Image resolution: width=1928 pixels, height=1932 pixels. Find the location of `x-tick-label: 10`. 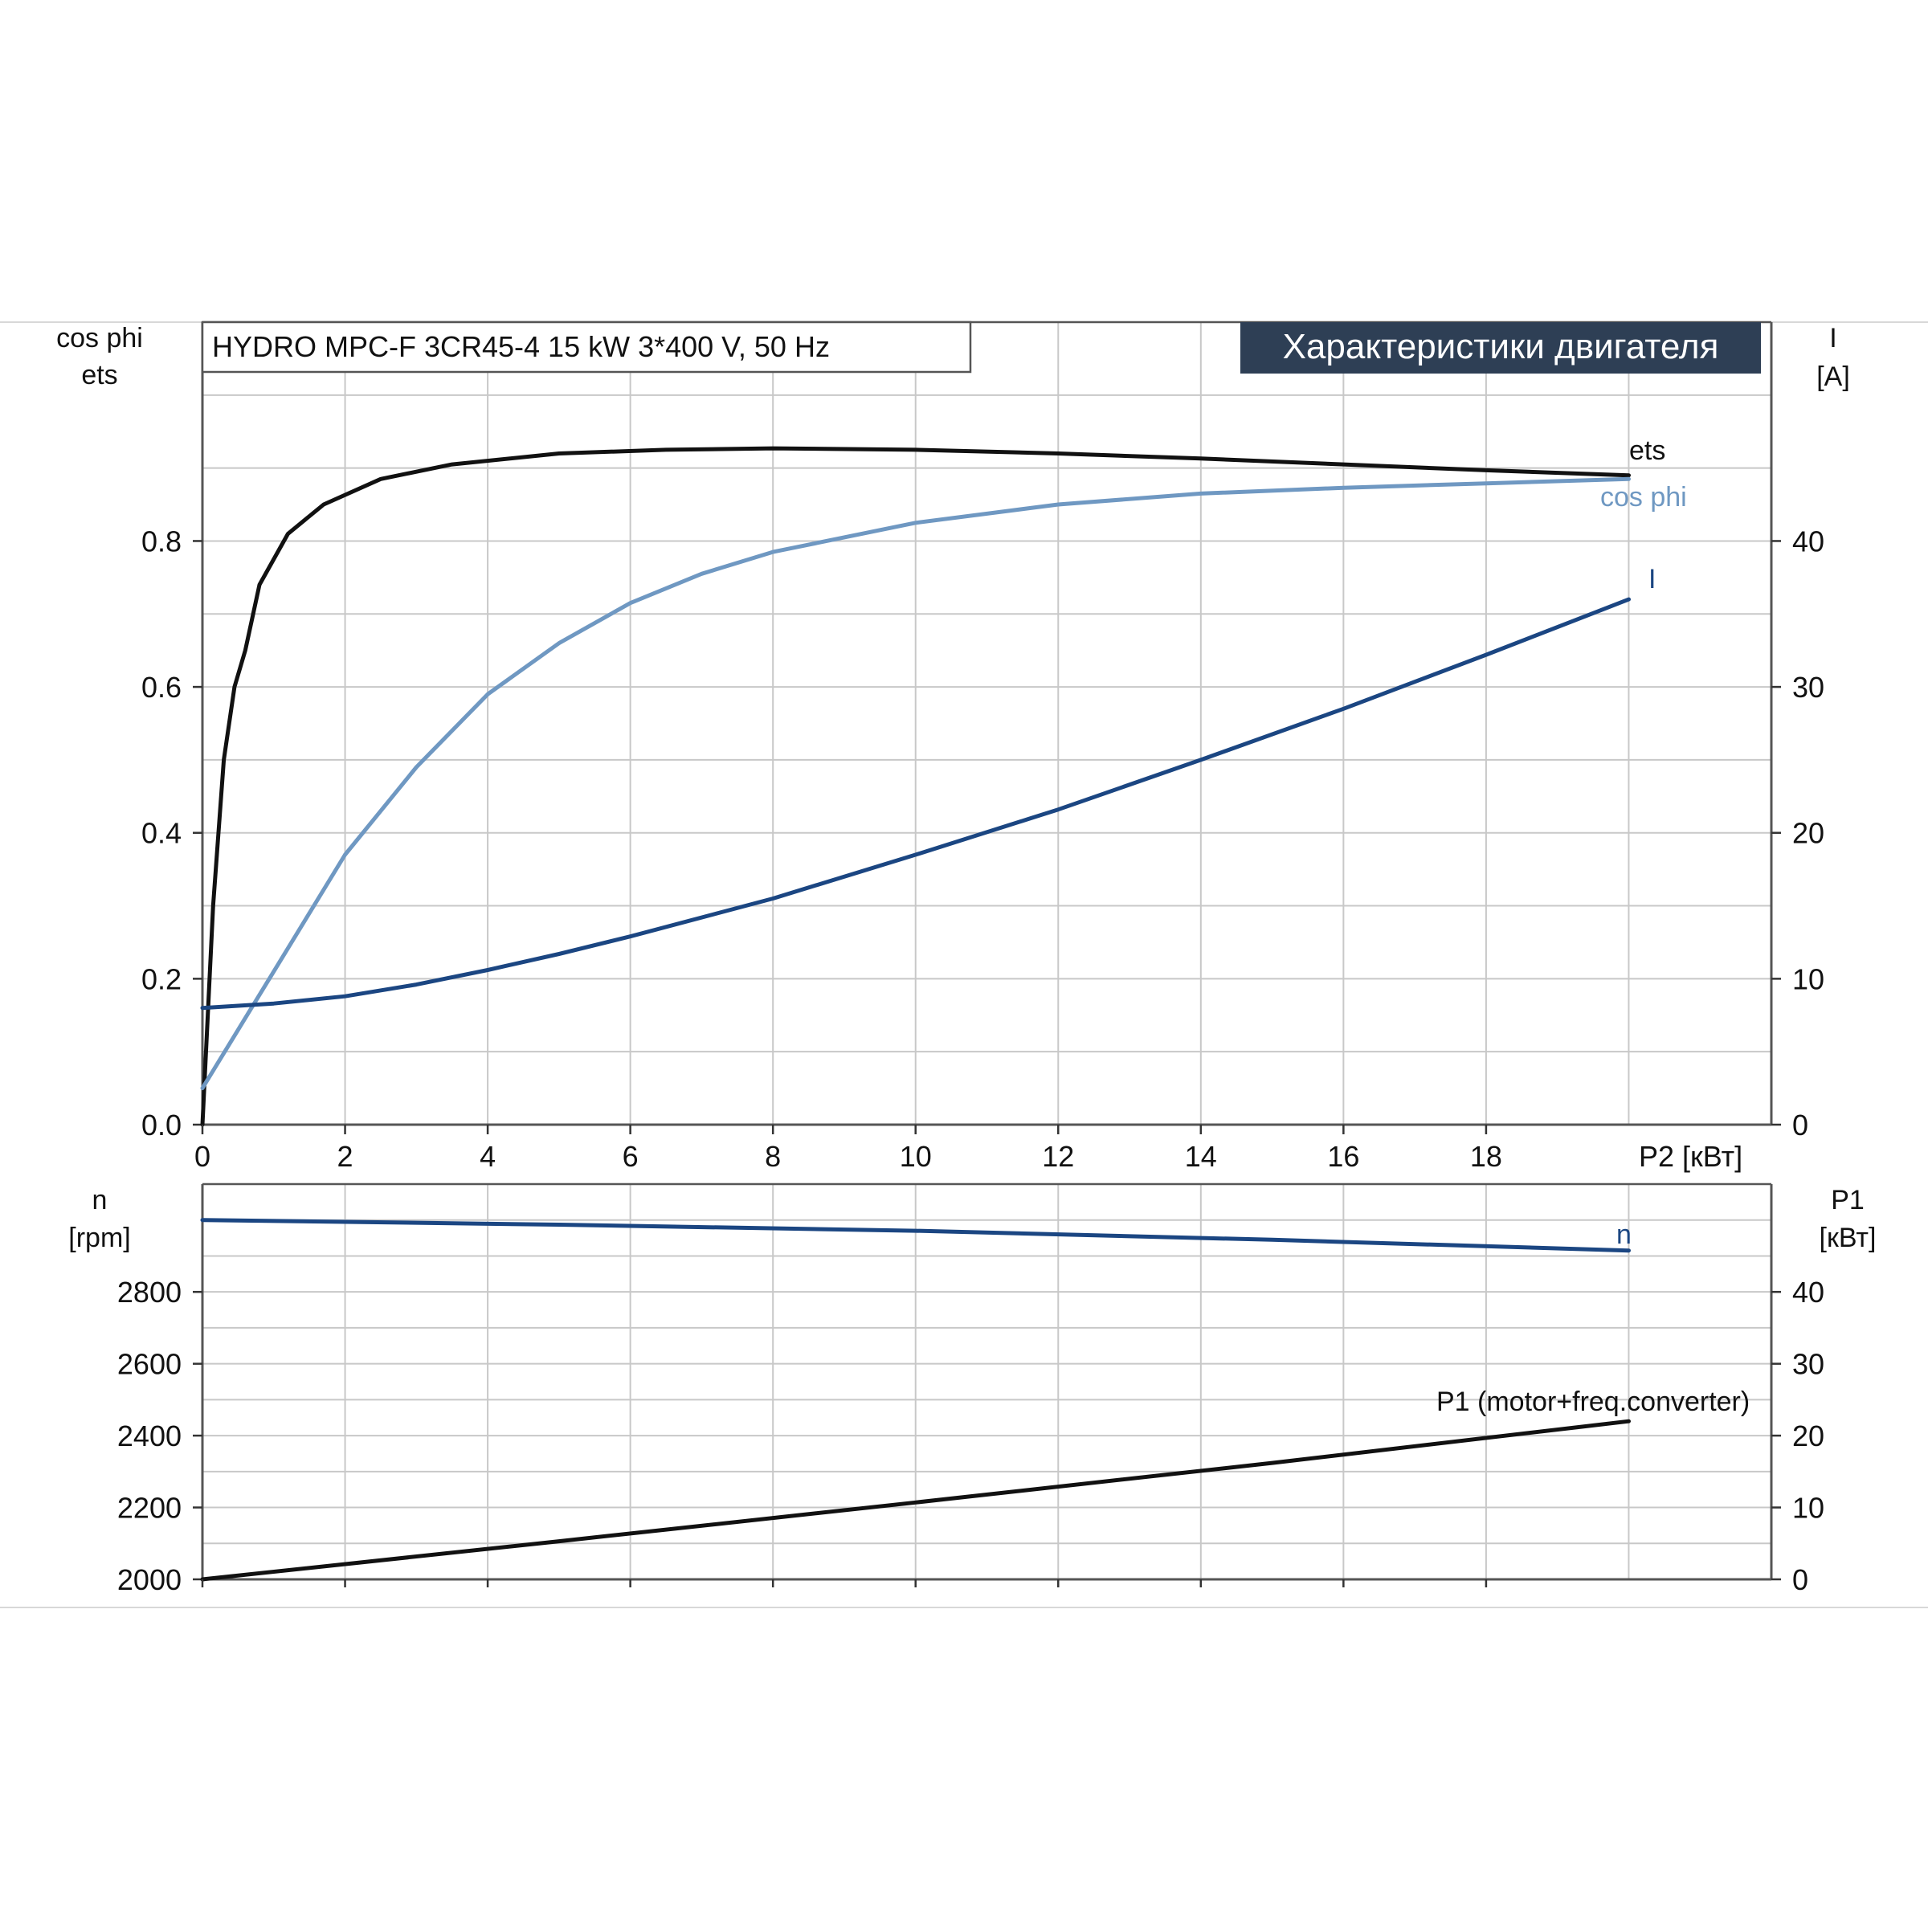

x-tick-label: 10 is located at coordinates (916, 1156).